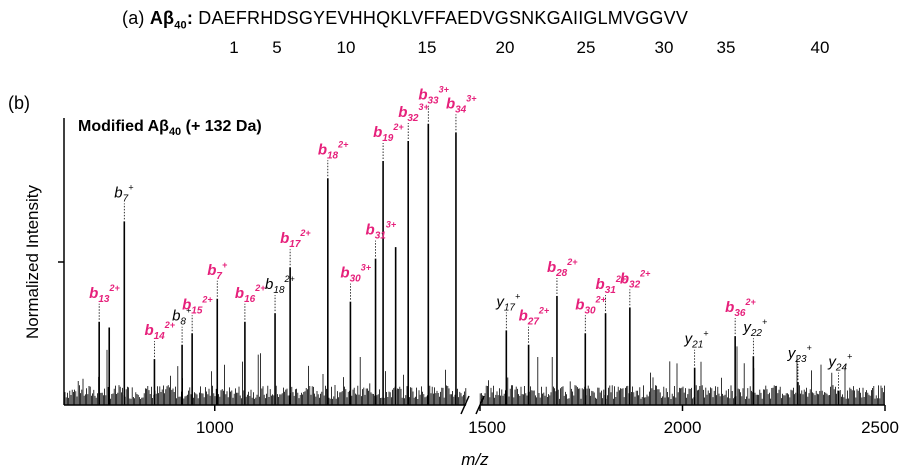 The height and width of the screenshot is (473, 910). I want to click on ion-label: b152+, so click(197, 305).